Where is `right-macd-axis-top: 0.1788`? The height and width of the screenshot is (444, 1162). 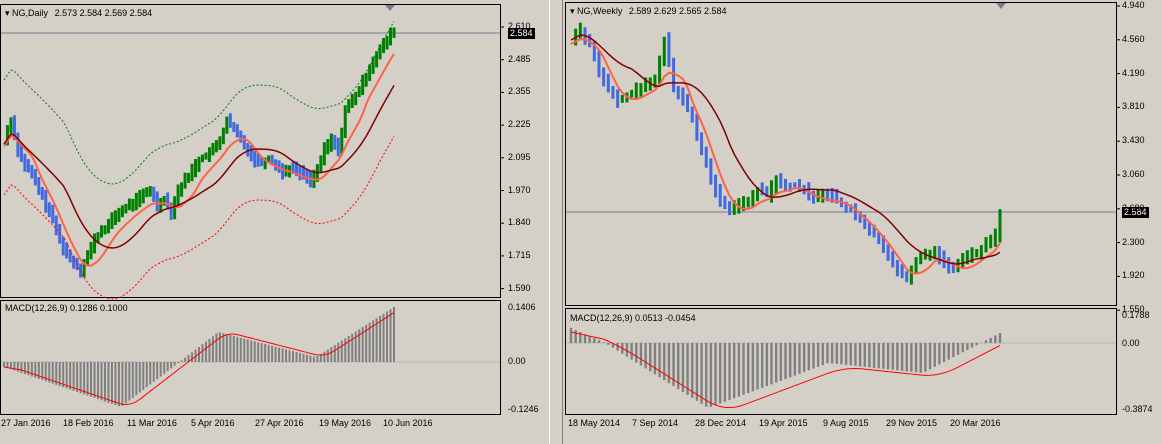
right-macd-axis-top: 0.1788 is located at coordinates (1136, 315).